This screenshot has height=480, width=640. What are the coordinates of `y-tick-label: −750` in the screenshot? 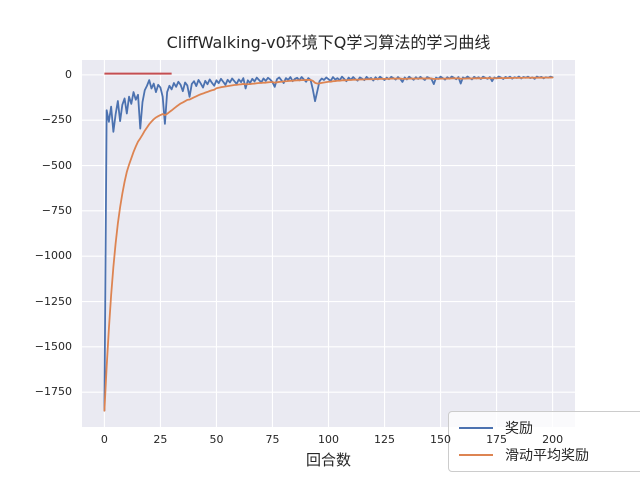 It's located at (56, 210).